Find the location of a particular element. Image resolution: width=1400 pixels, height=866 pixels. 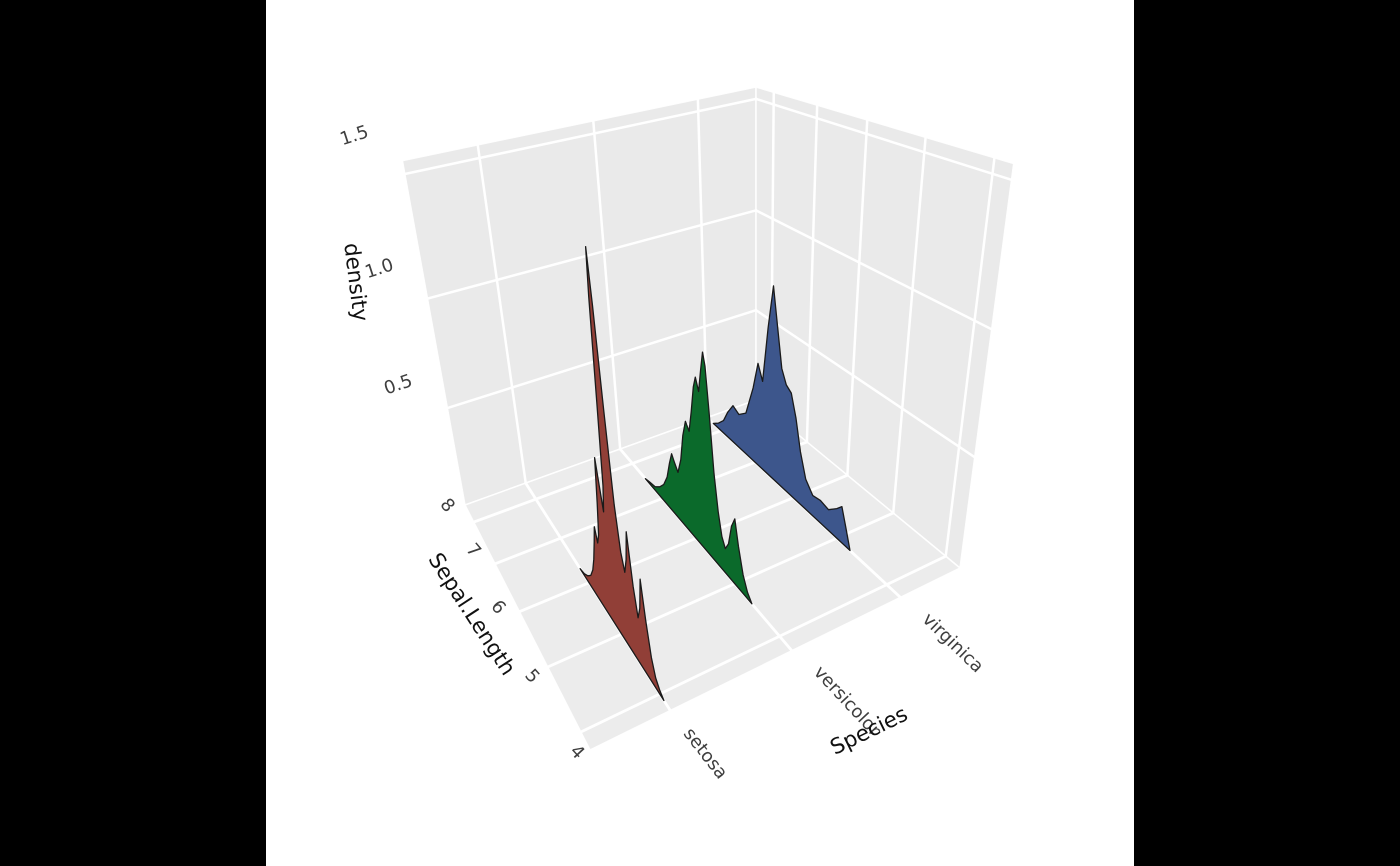

ridge-versicolor is located at coordinates (698, 478).